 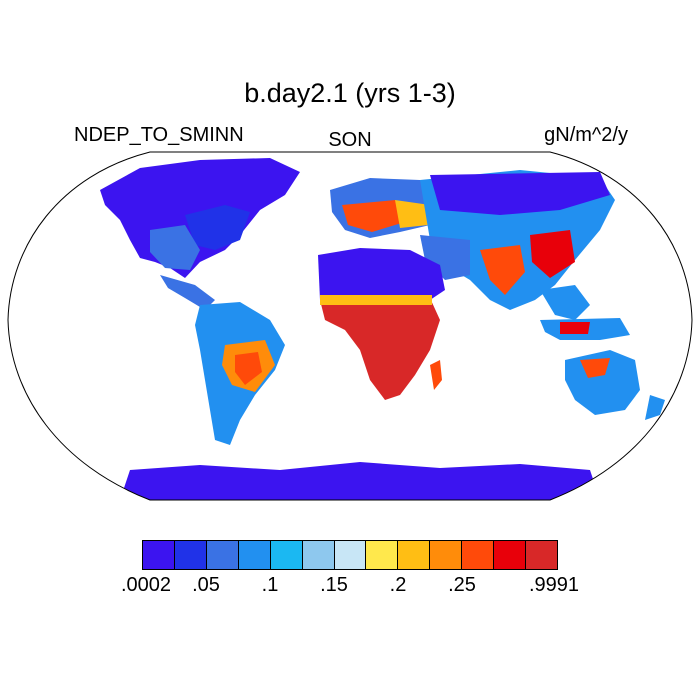 I want to click on europe-east, so click(x=412, y=214).